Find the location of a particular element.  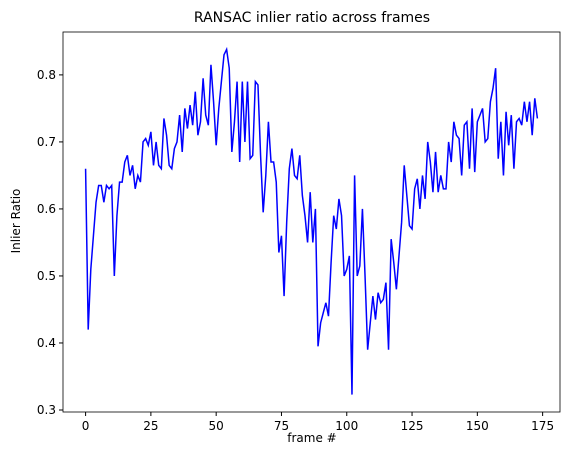

chart-title: RANSAC inlier ratio across frames is located at coordinates (312, 18).